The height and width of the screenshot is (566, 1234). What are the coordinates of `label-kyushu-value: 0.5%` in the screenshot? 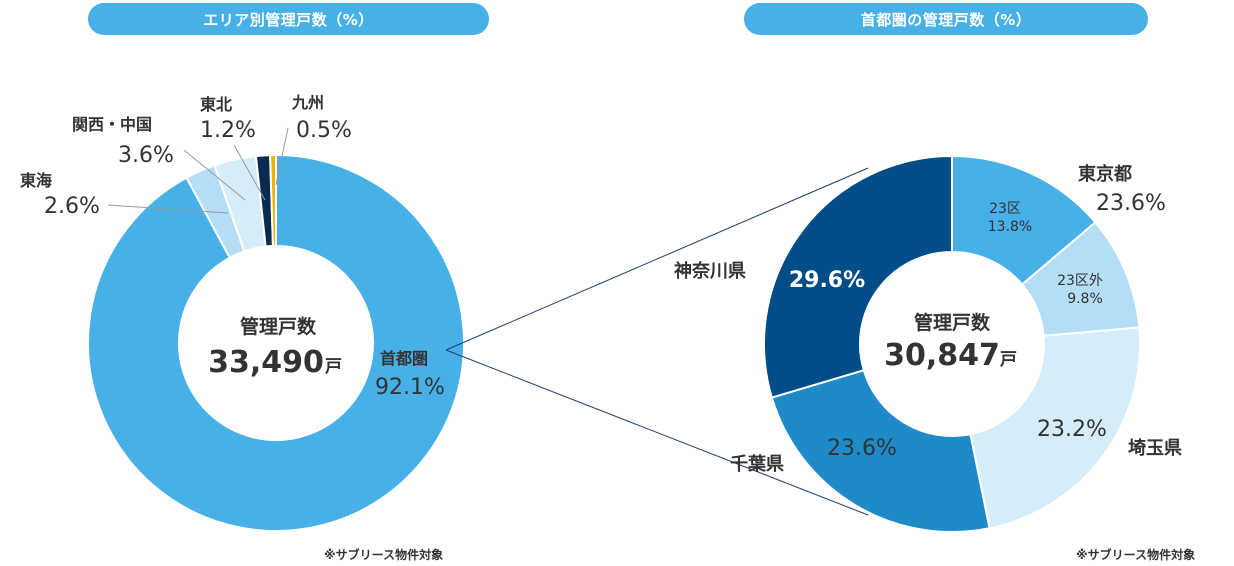 It's located at (324, 130).